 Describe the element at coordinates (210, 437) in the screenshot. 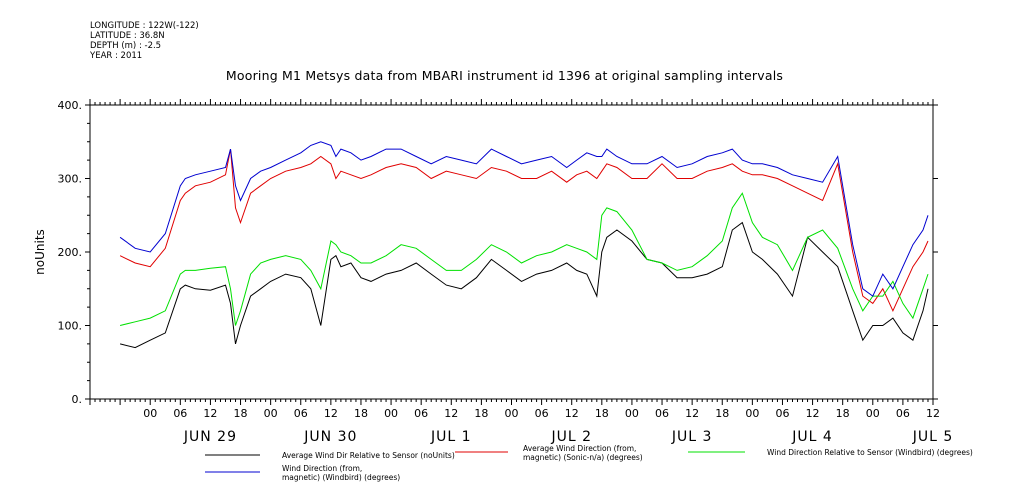

I see `x-day-label: JUN 29` at that location.